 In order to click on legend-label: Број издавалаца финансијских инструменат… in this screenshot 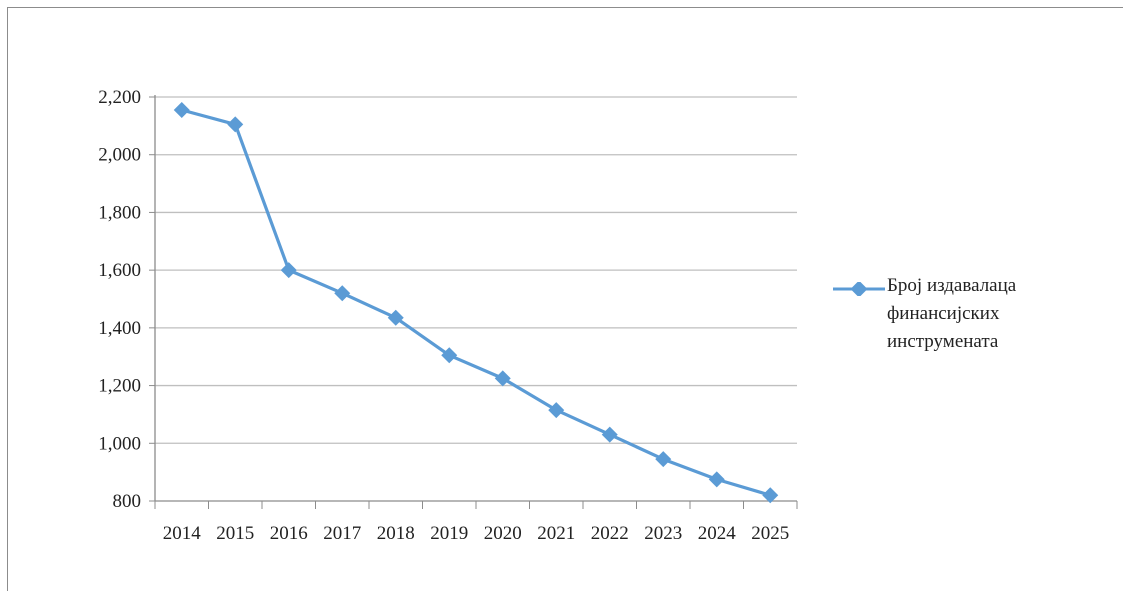, I will do `click(952, 313)`.